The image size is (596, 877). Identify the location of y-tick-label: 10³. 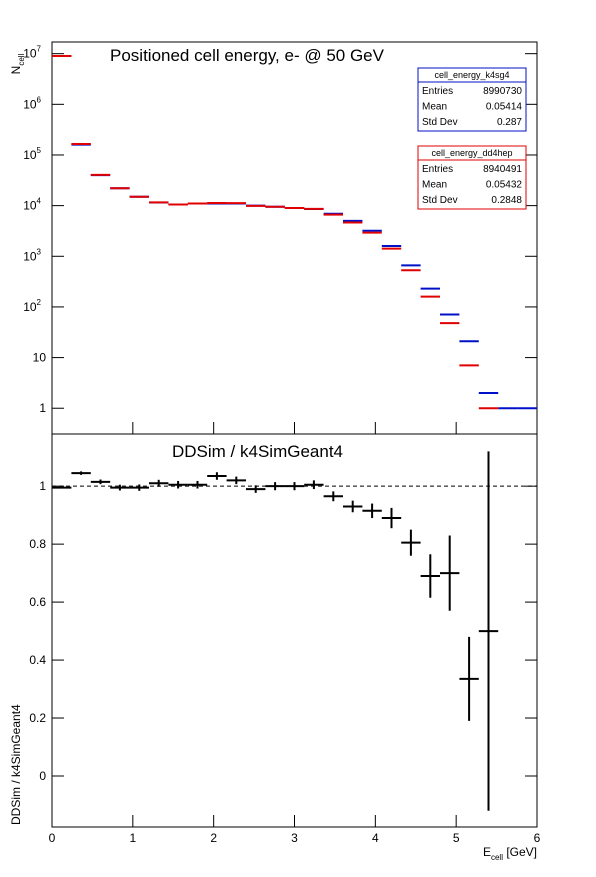
(32, 255).